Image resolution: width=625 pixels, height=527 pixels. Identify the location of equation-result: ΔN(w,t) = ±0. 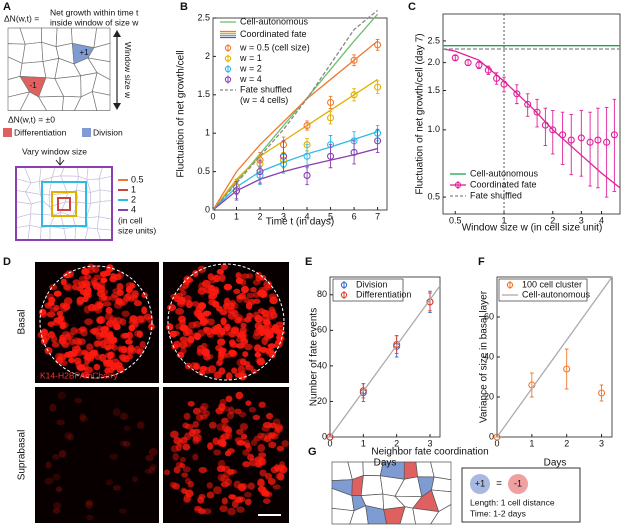
(31, 119).